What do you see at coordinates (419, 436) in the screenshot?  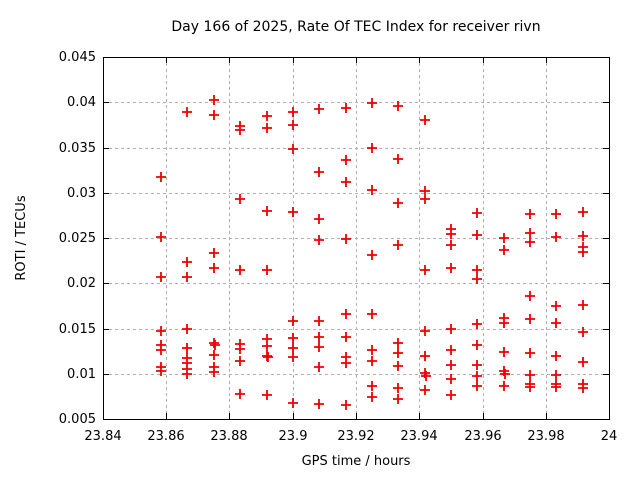 I see `x-tick-label: 23.94` at bounding box center [419, 436].